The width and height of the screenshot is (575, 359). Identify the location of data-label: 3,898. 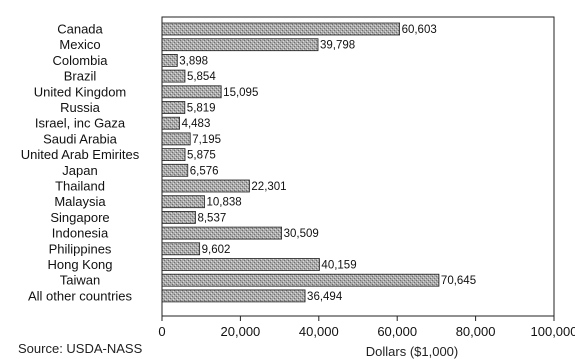
(193, 61).